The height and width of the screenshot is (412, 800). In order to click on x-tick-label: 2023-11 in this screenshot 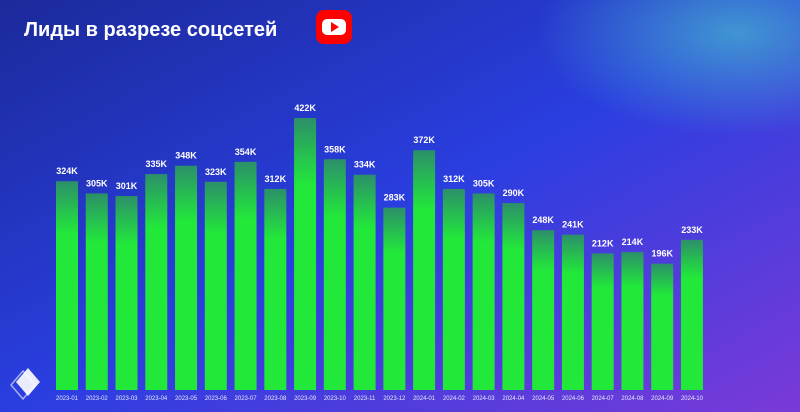, I will do `click(365, 399)`.